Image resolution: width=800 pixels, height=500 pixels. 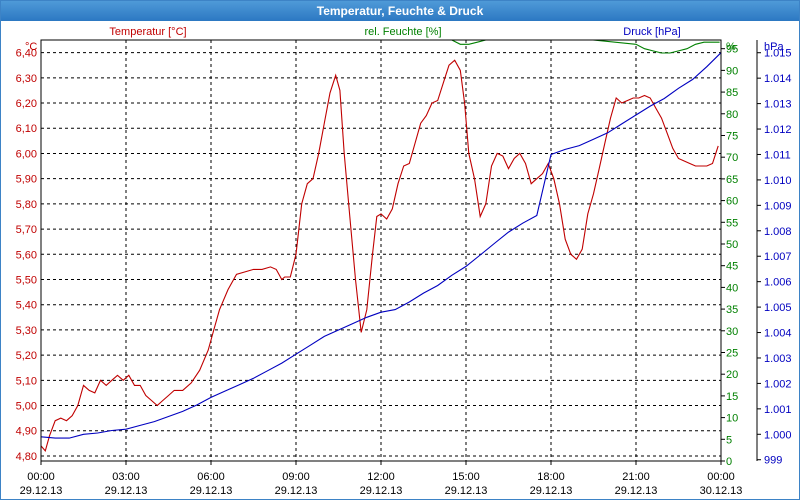 What do you see at coordinates (732, 136) in the screenshot?
I see `y-tick-humidity: 75` at bounding box center [732, 136].